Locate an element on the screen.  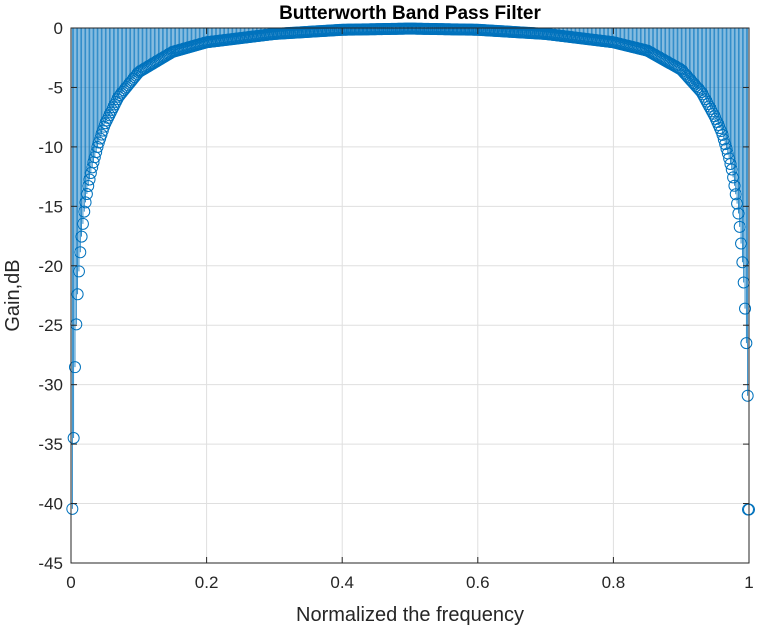
x-tick-label: 1 is located at coordinates (748, 582).